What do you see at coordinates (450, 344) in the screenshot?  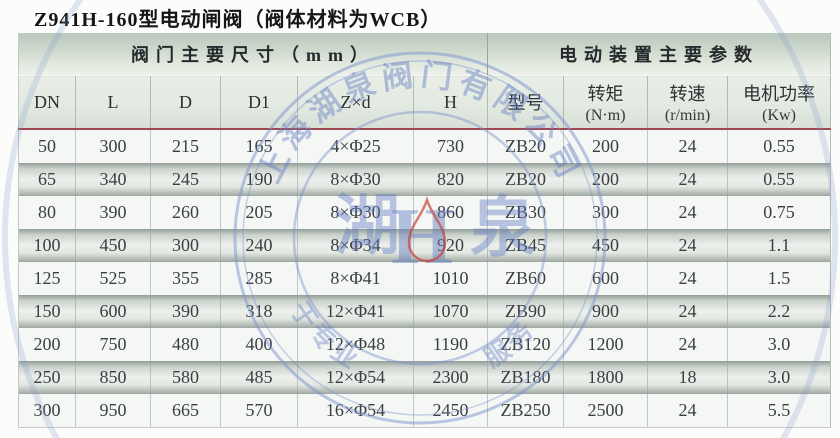 I see `cell-h: 1190` at bounding box center [450, 344].